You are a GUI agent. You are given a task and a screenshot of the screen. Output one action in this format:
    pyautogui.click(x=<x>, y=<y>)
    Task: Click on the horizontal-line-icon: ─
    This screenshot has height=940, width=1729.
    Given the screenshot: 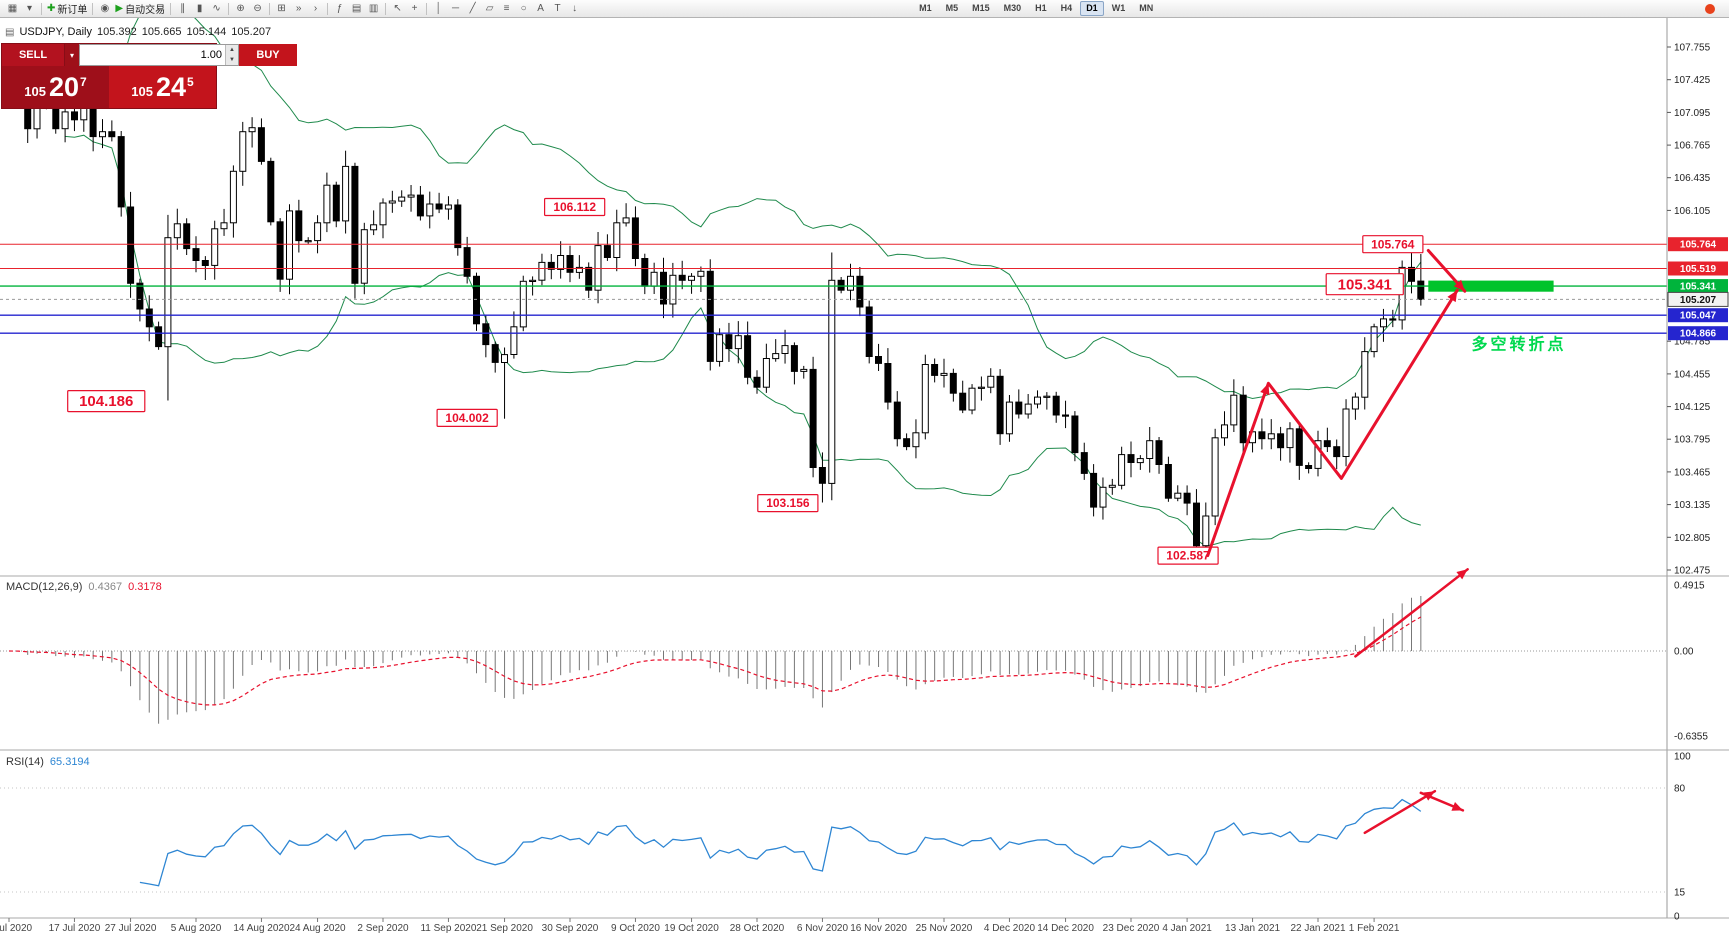 What is the action you would take?
    pyautogui.click(x=456, y=8)
    